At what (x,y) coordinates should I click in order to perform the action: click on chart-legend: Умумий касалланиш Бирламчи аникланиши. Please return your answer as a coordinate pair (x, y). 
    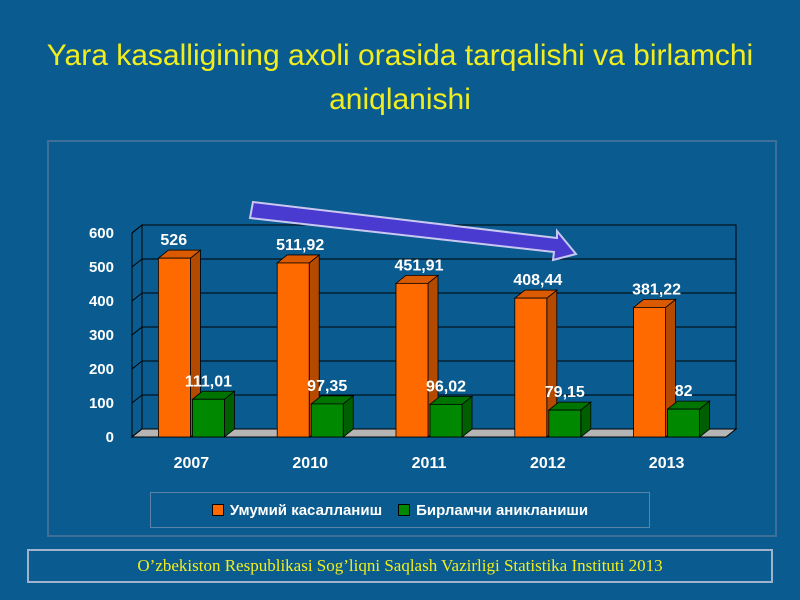
    Looking at the image, I should click on (400, 510).